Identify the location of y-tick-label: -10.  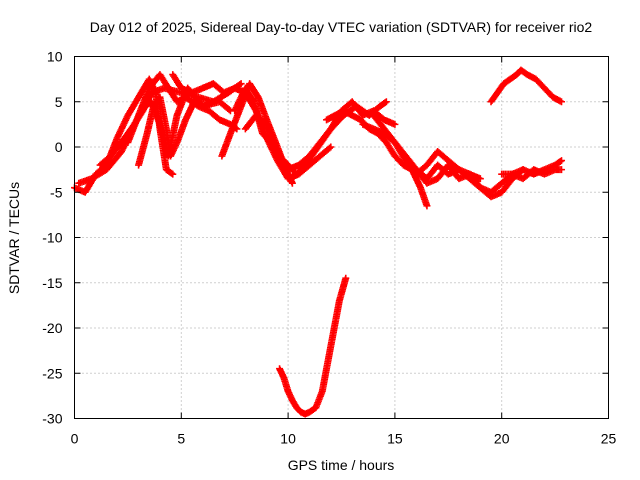
(52, 238).